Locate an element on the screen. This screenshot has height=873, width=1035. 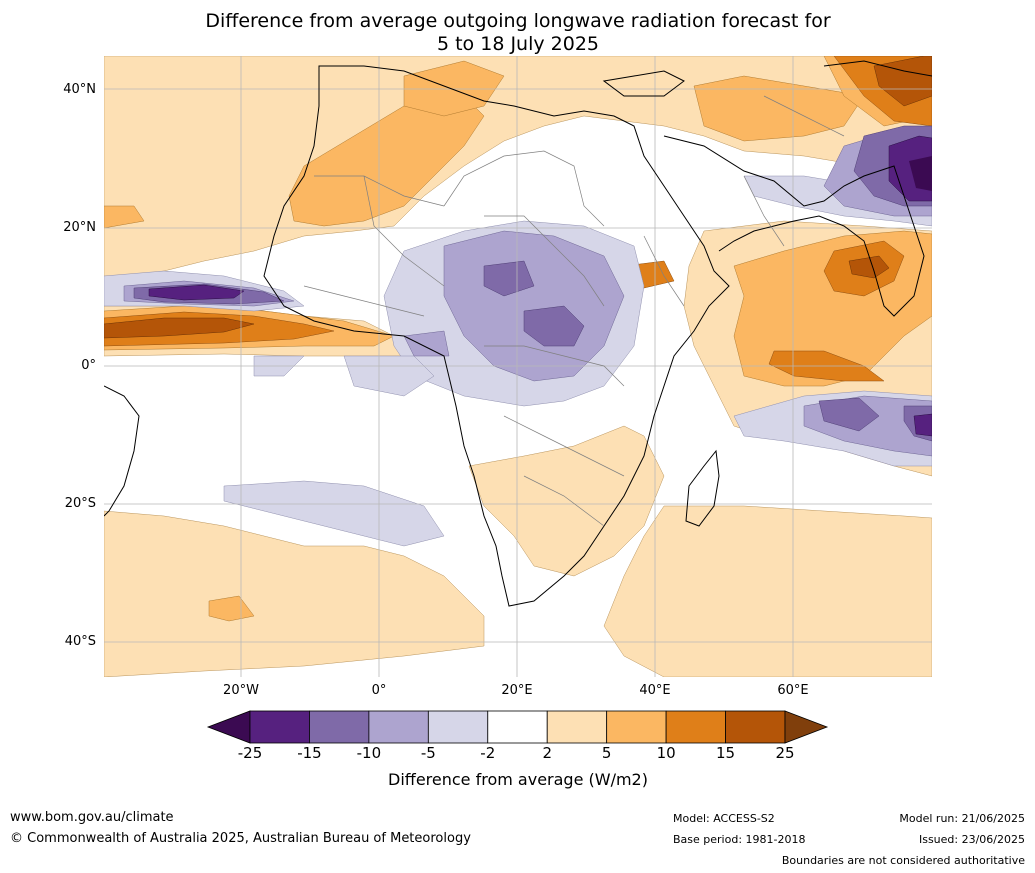
colorbar-tick-label: -10 is located at coordinates (369, 753).